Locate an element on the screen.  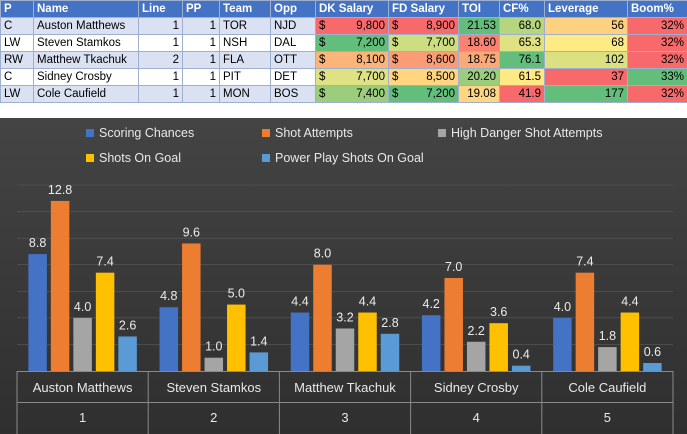
category-label: Auston Matthews is located at coordinates (82, 387).